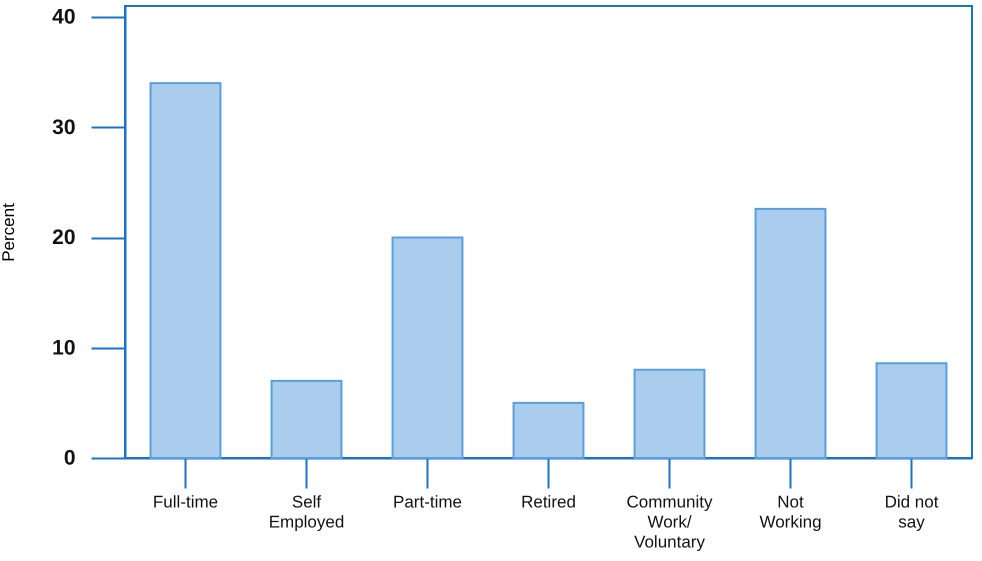 The width and height of the screenshot is (982, 561). Describe the element at coordinates (427, 502) in the screenshot. I see `x-tick-label: Part-time` at that location.